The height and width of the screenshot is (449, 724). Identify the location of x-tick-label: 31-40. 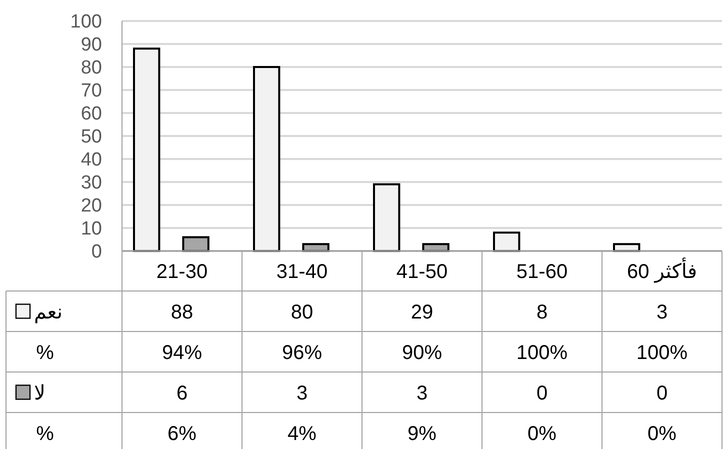
(302, 272).